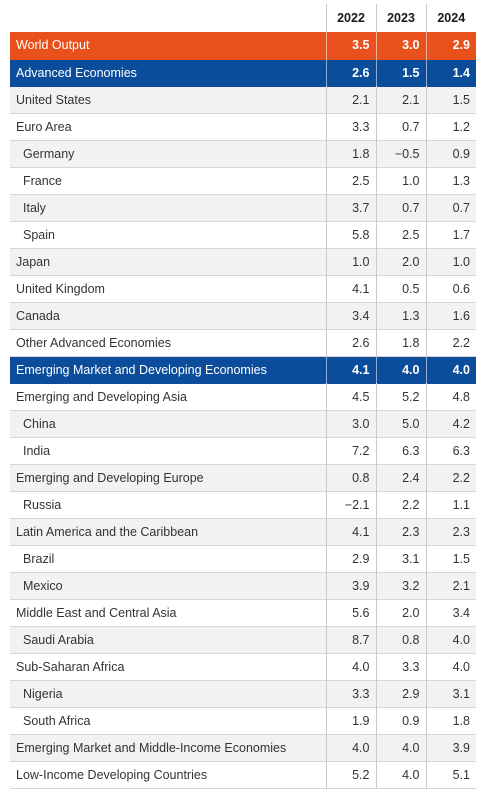 The image size is (480, 800). What do you see at coordinates (400, 693) in the screenshot?
I see `value-cell: 2.9` at bounding box center [400, 693].